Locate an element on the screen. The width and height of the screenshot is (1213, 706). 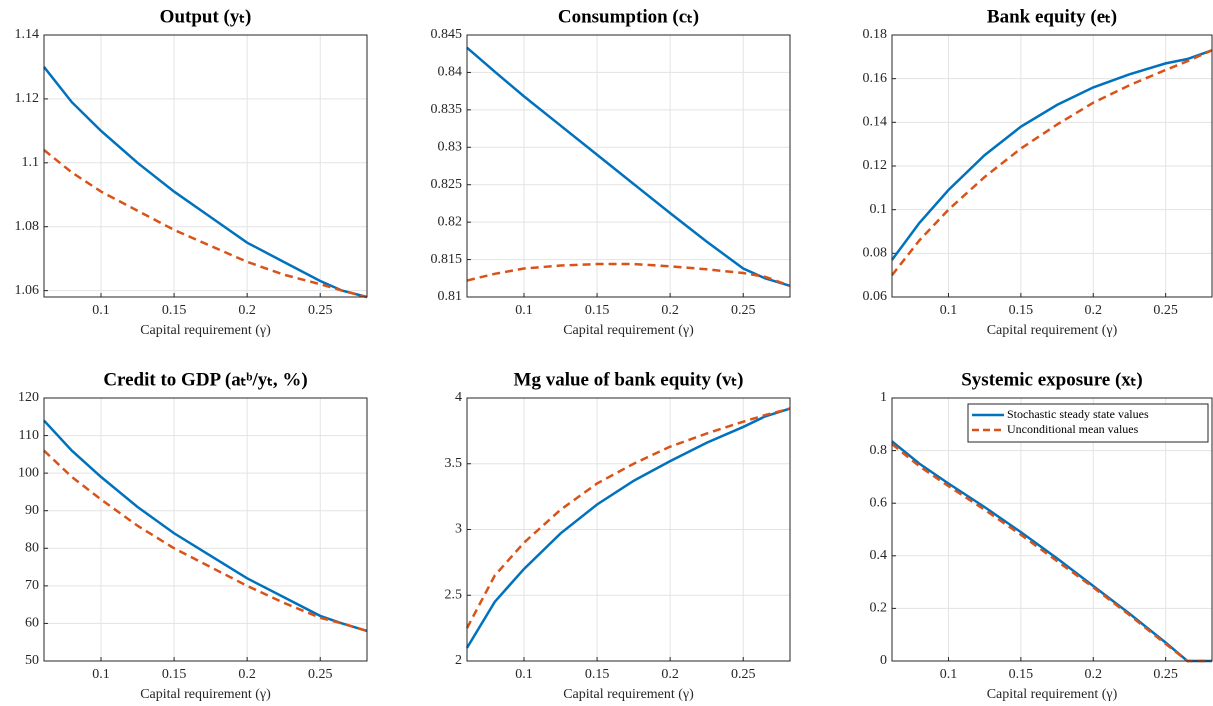
y-tick-label: 1.14 is located at coordinates (27, 34).